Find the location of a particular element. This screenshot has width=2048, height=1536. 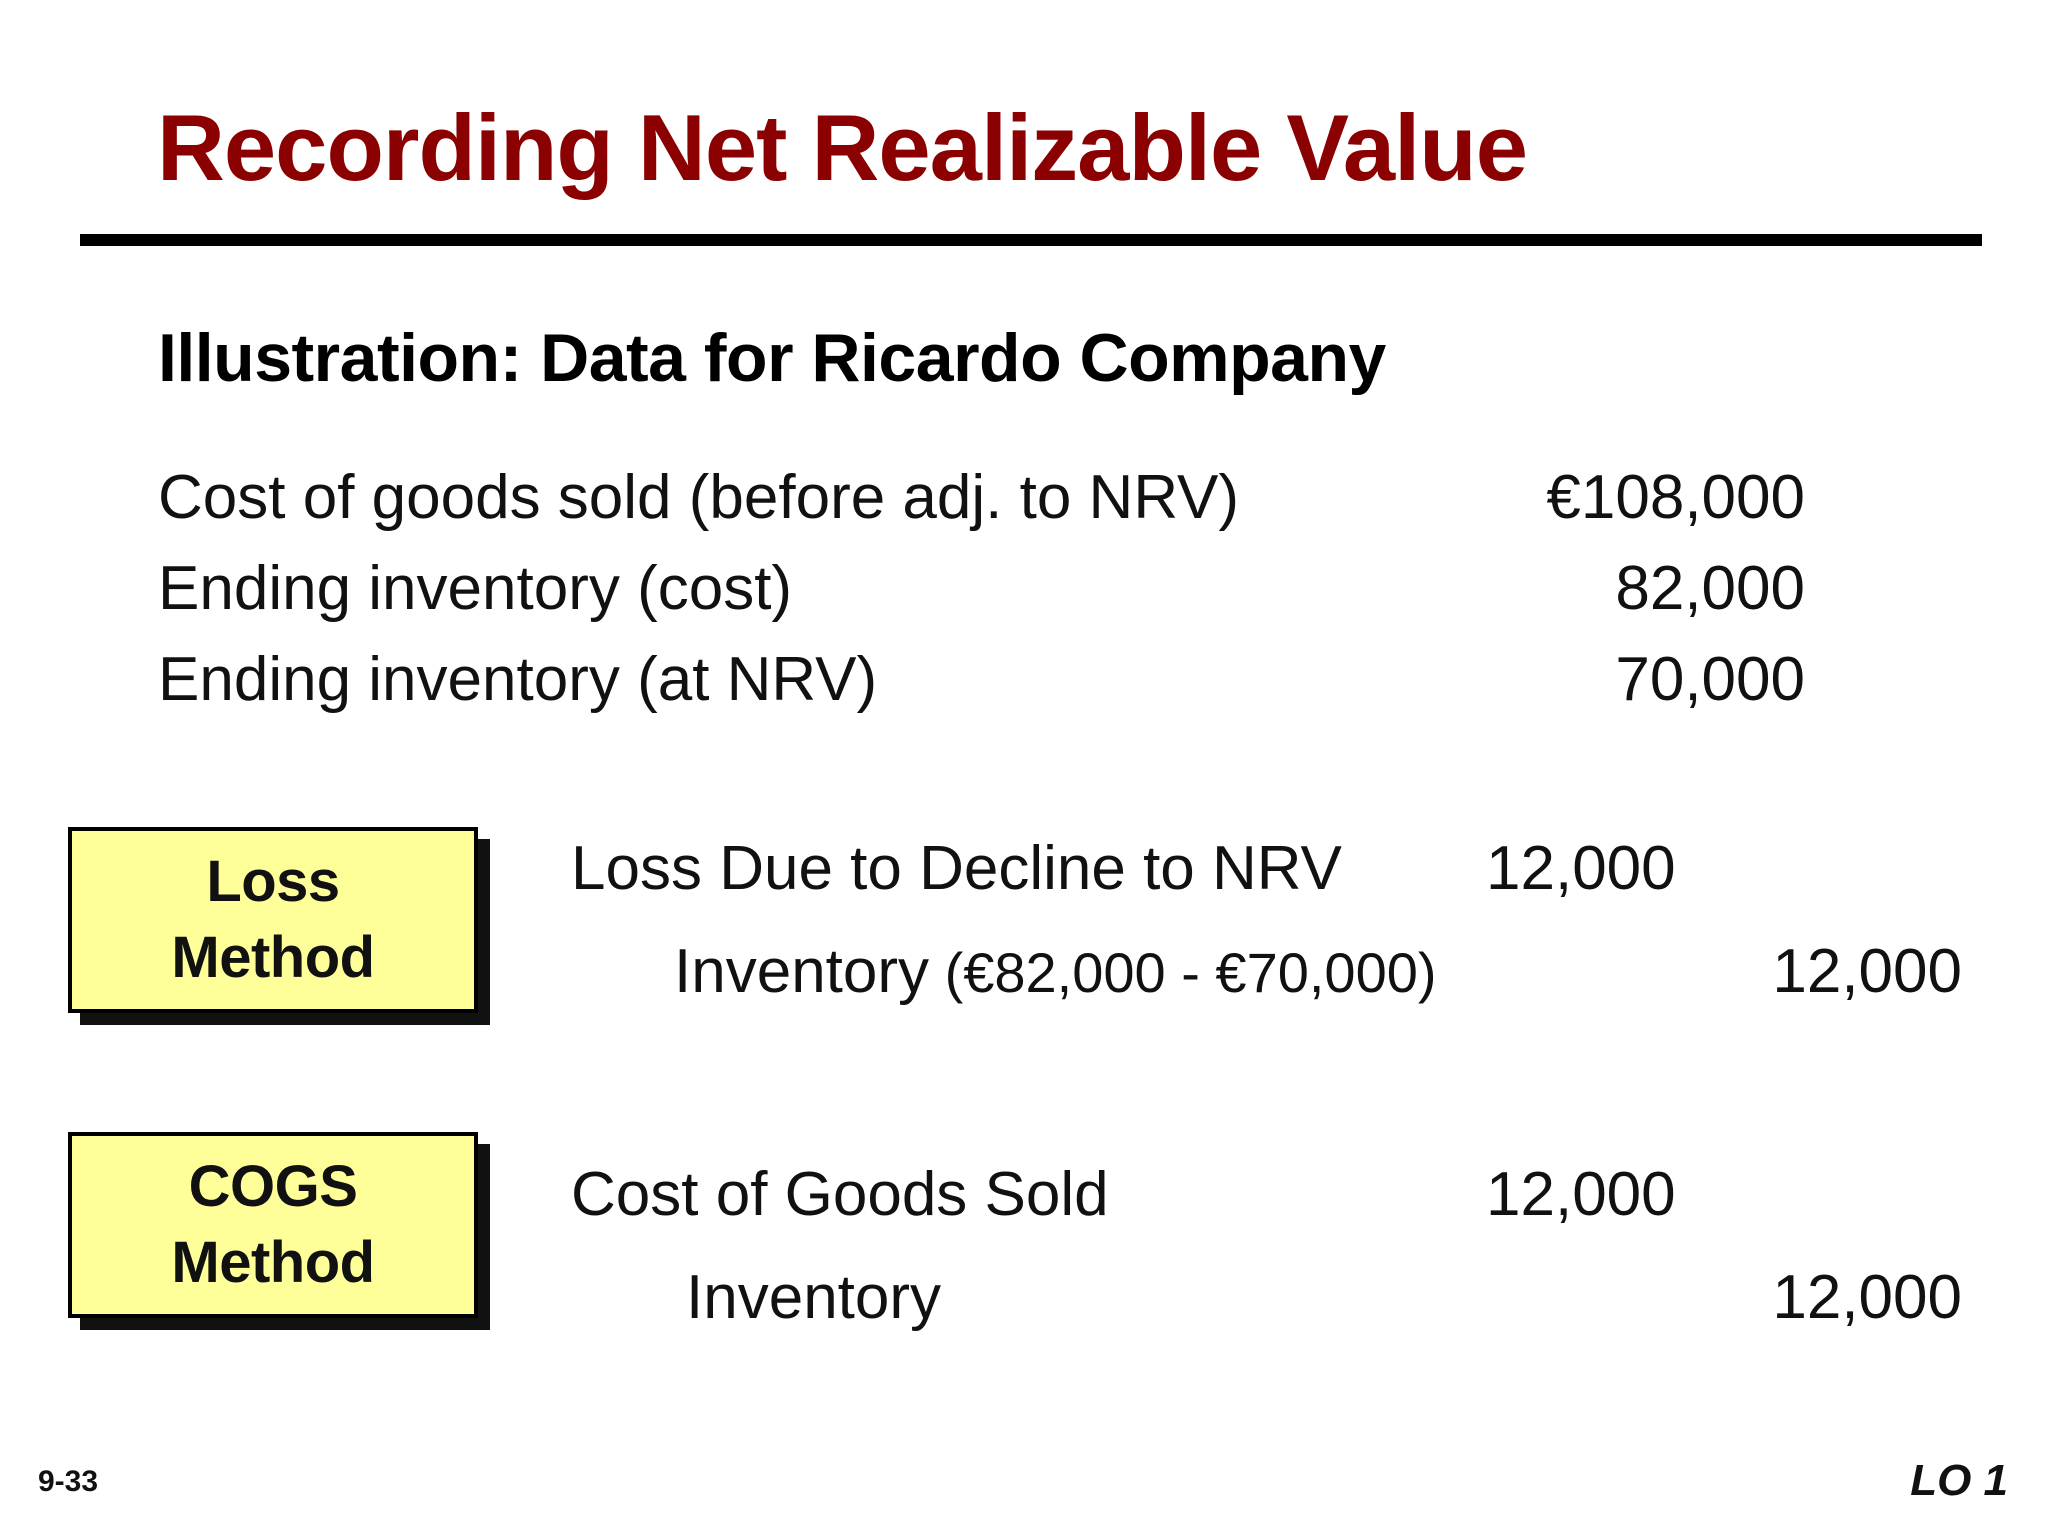

slide-number: 9-33 is located at coordinates (68, 1481).